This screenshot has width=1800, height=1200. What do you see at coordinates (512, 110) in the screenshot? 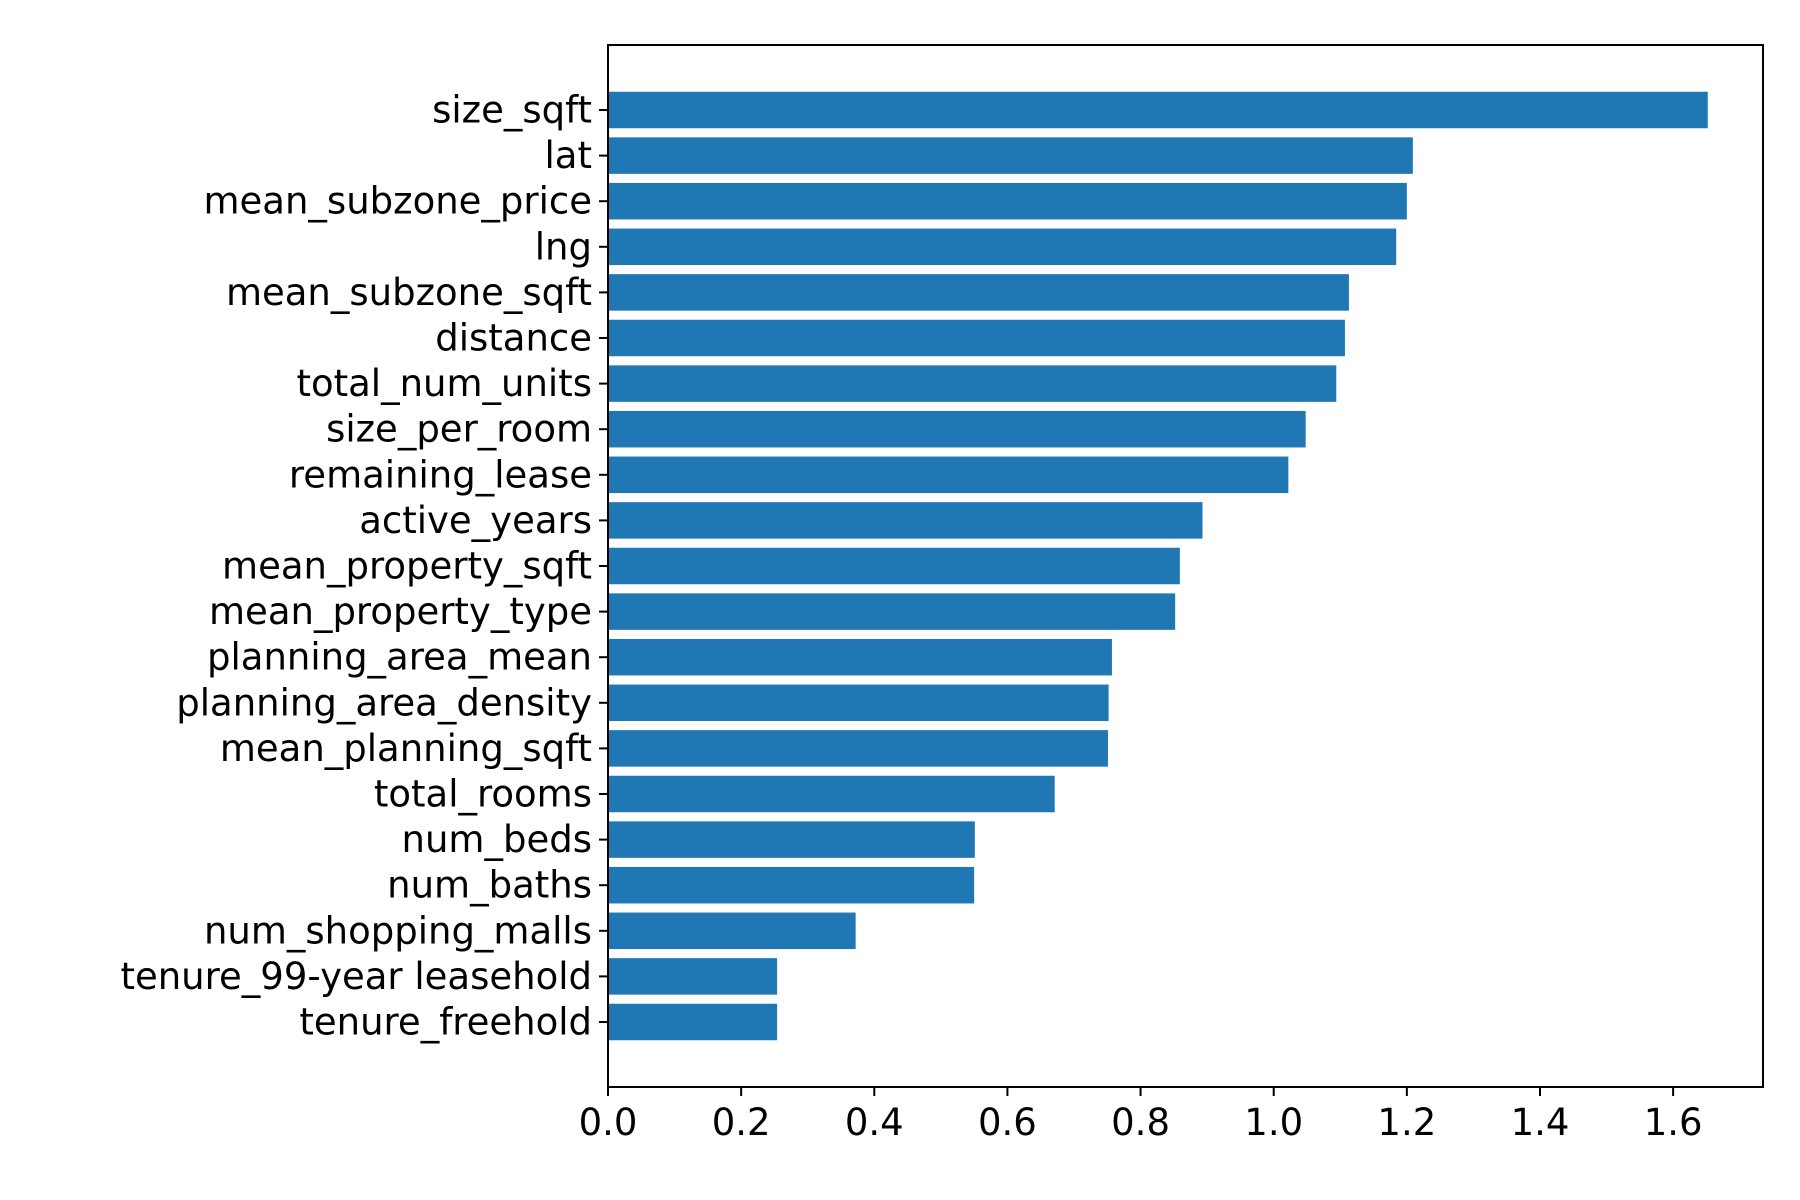
I see `y-tick-label: size_sqft` at bounding box center [512, 110].